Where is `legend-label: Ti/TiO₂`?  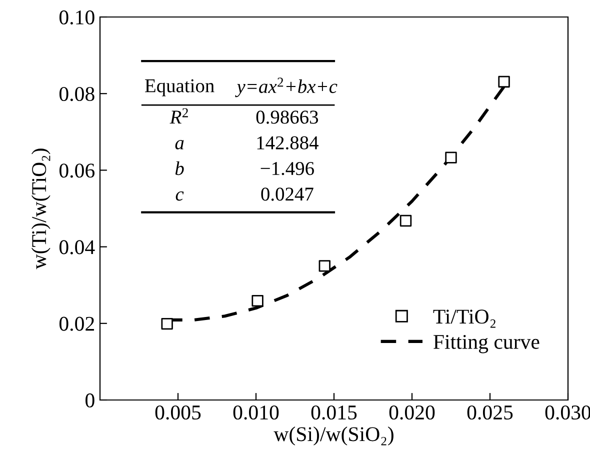
legend-label: Ti/TiO₂ is located at coordinates (464, 319).